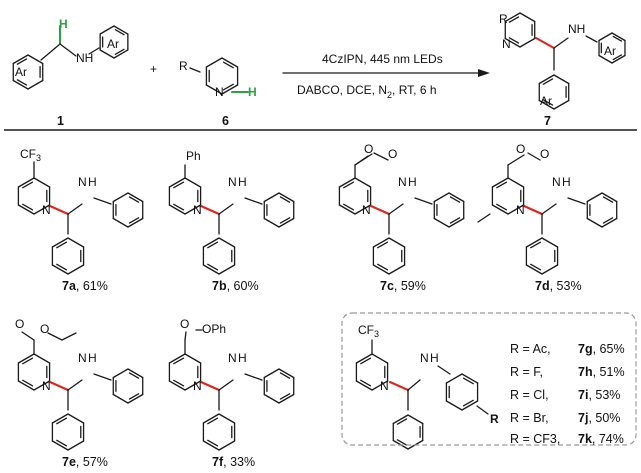 This screenshot has height=473, width=641. What do you see at coordinates (367, 91) in the screenshot?
I see `conditions-bottom: DABCO, DCE, N2, RT, 6 h` at bounding box center [367, 91].